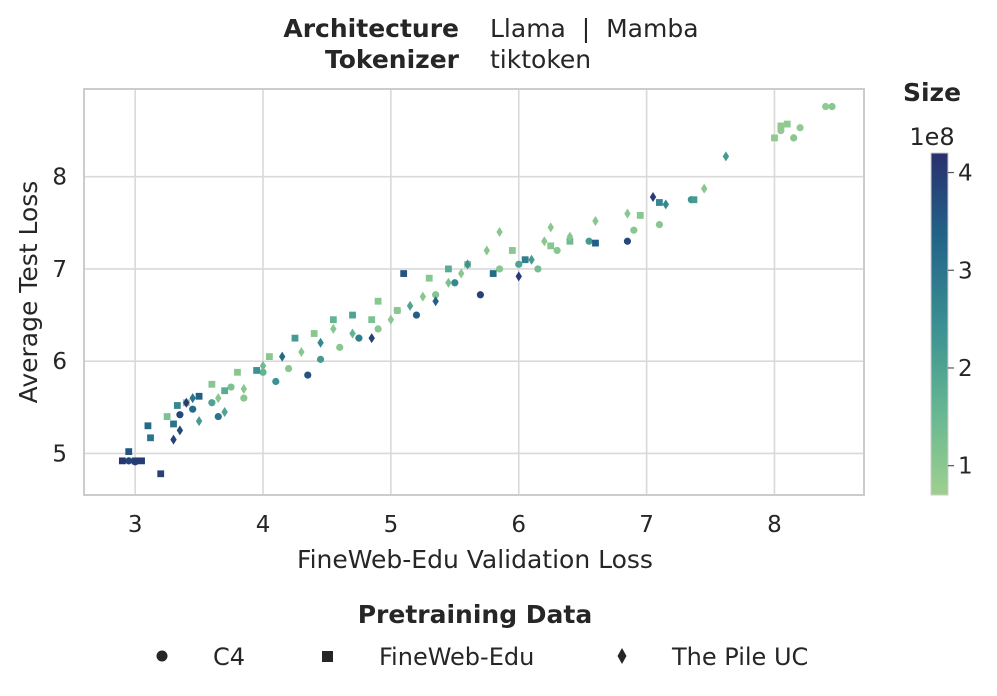  What do you see at coordinates (932, 92) in the screenshot?
I see `colorbar-title: Size` at bounding box center [932, 92].